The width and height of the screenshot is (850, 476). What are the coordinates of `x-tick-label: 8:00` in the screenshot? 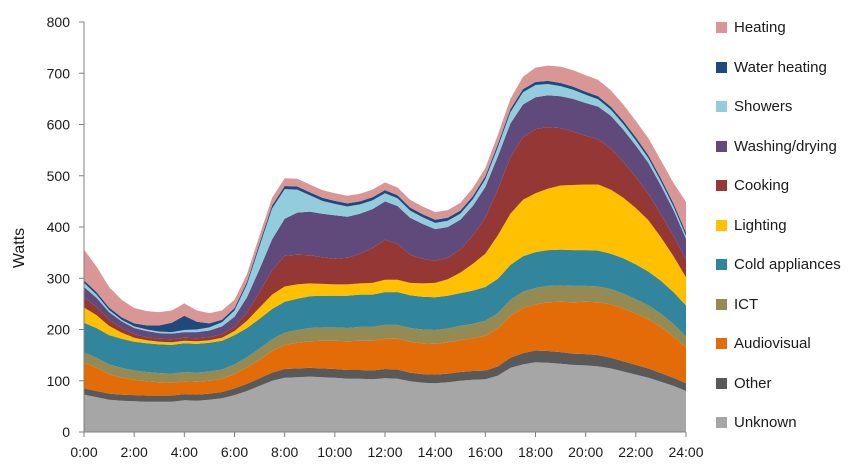 It's located at (284, 452).